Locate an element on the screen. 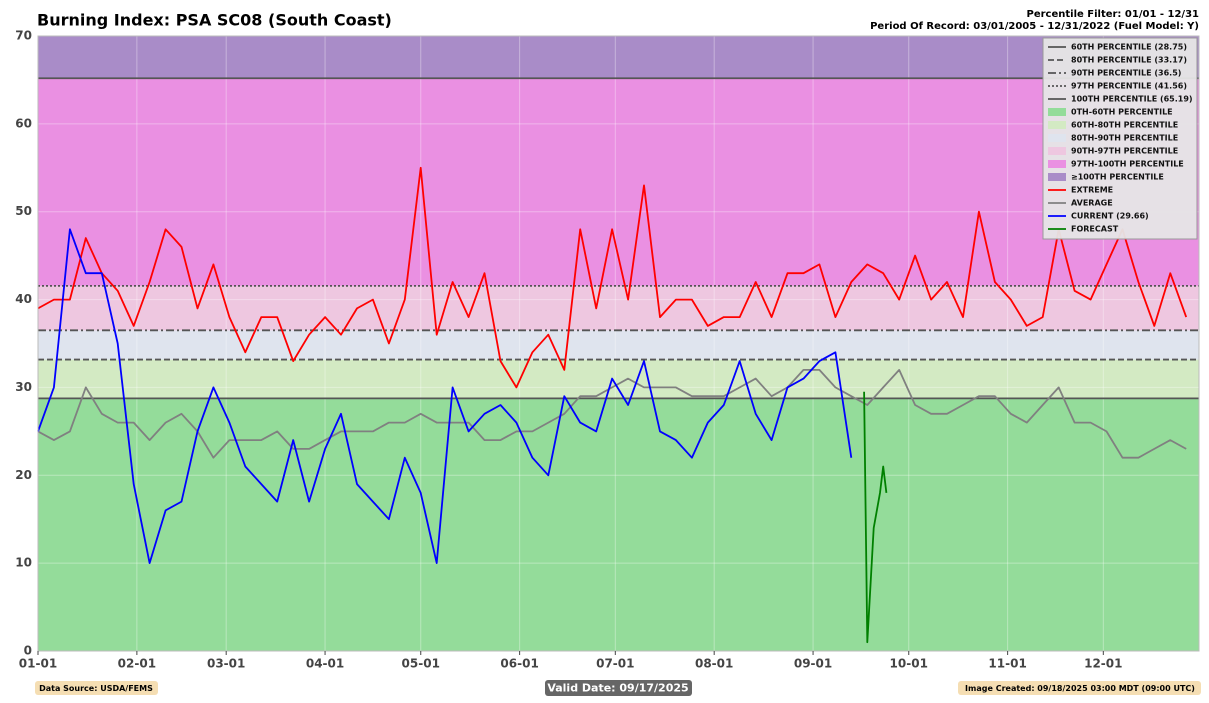  chart-title: Burning Index: PSA SC08 (South Coast) is located at coordinates (214, 20).